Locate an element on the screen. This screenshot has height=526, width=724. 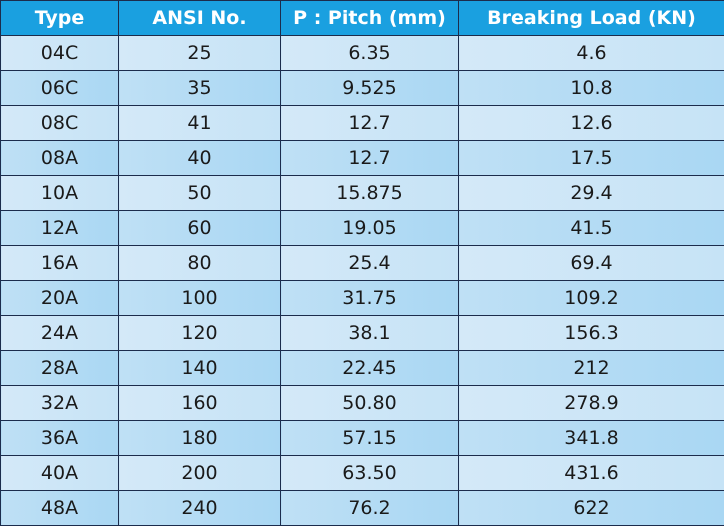
table-cell: 48A is located at coordinates (60, 508).